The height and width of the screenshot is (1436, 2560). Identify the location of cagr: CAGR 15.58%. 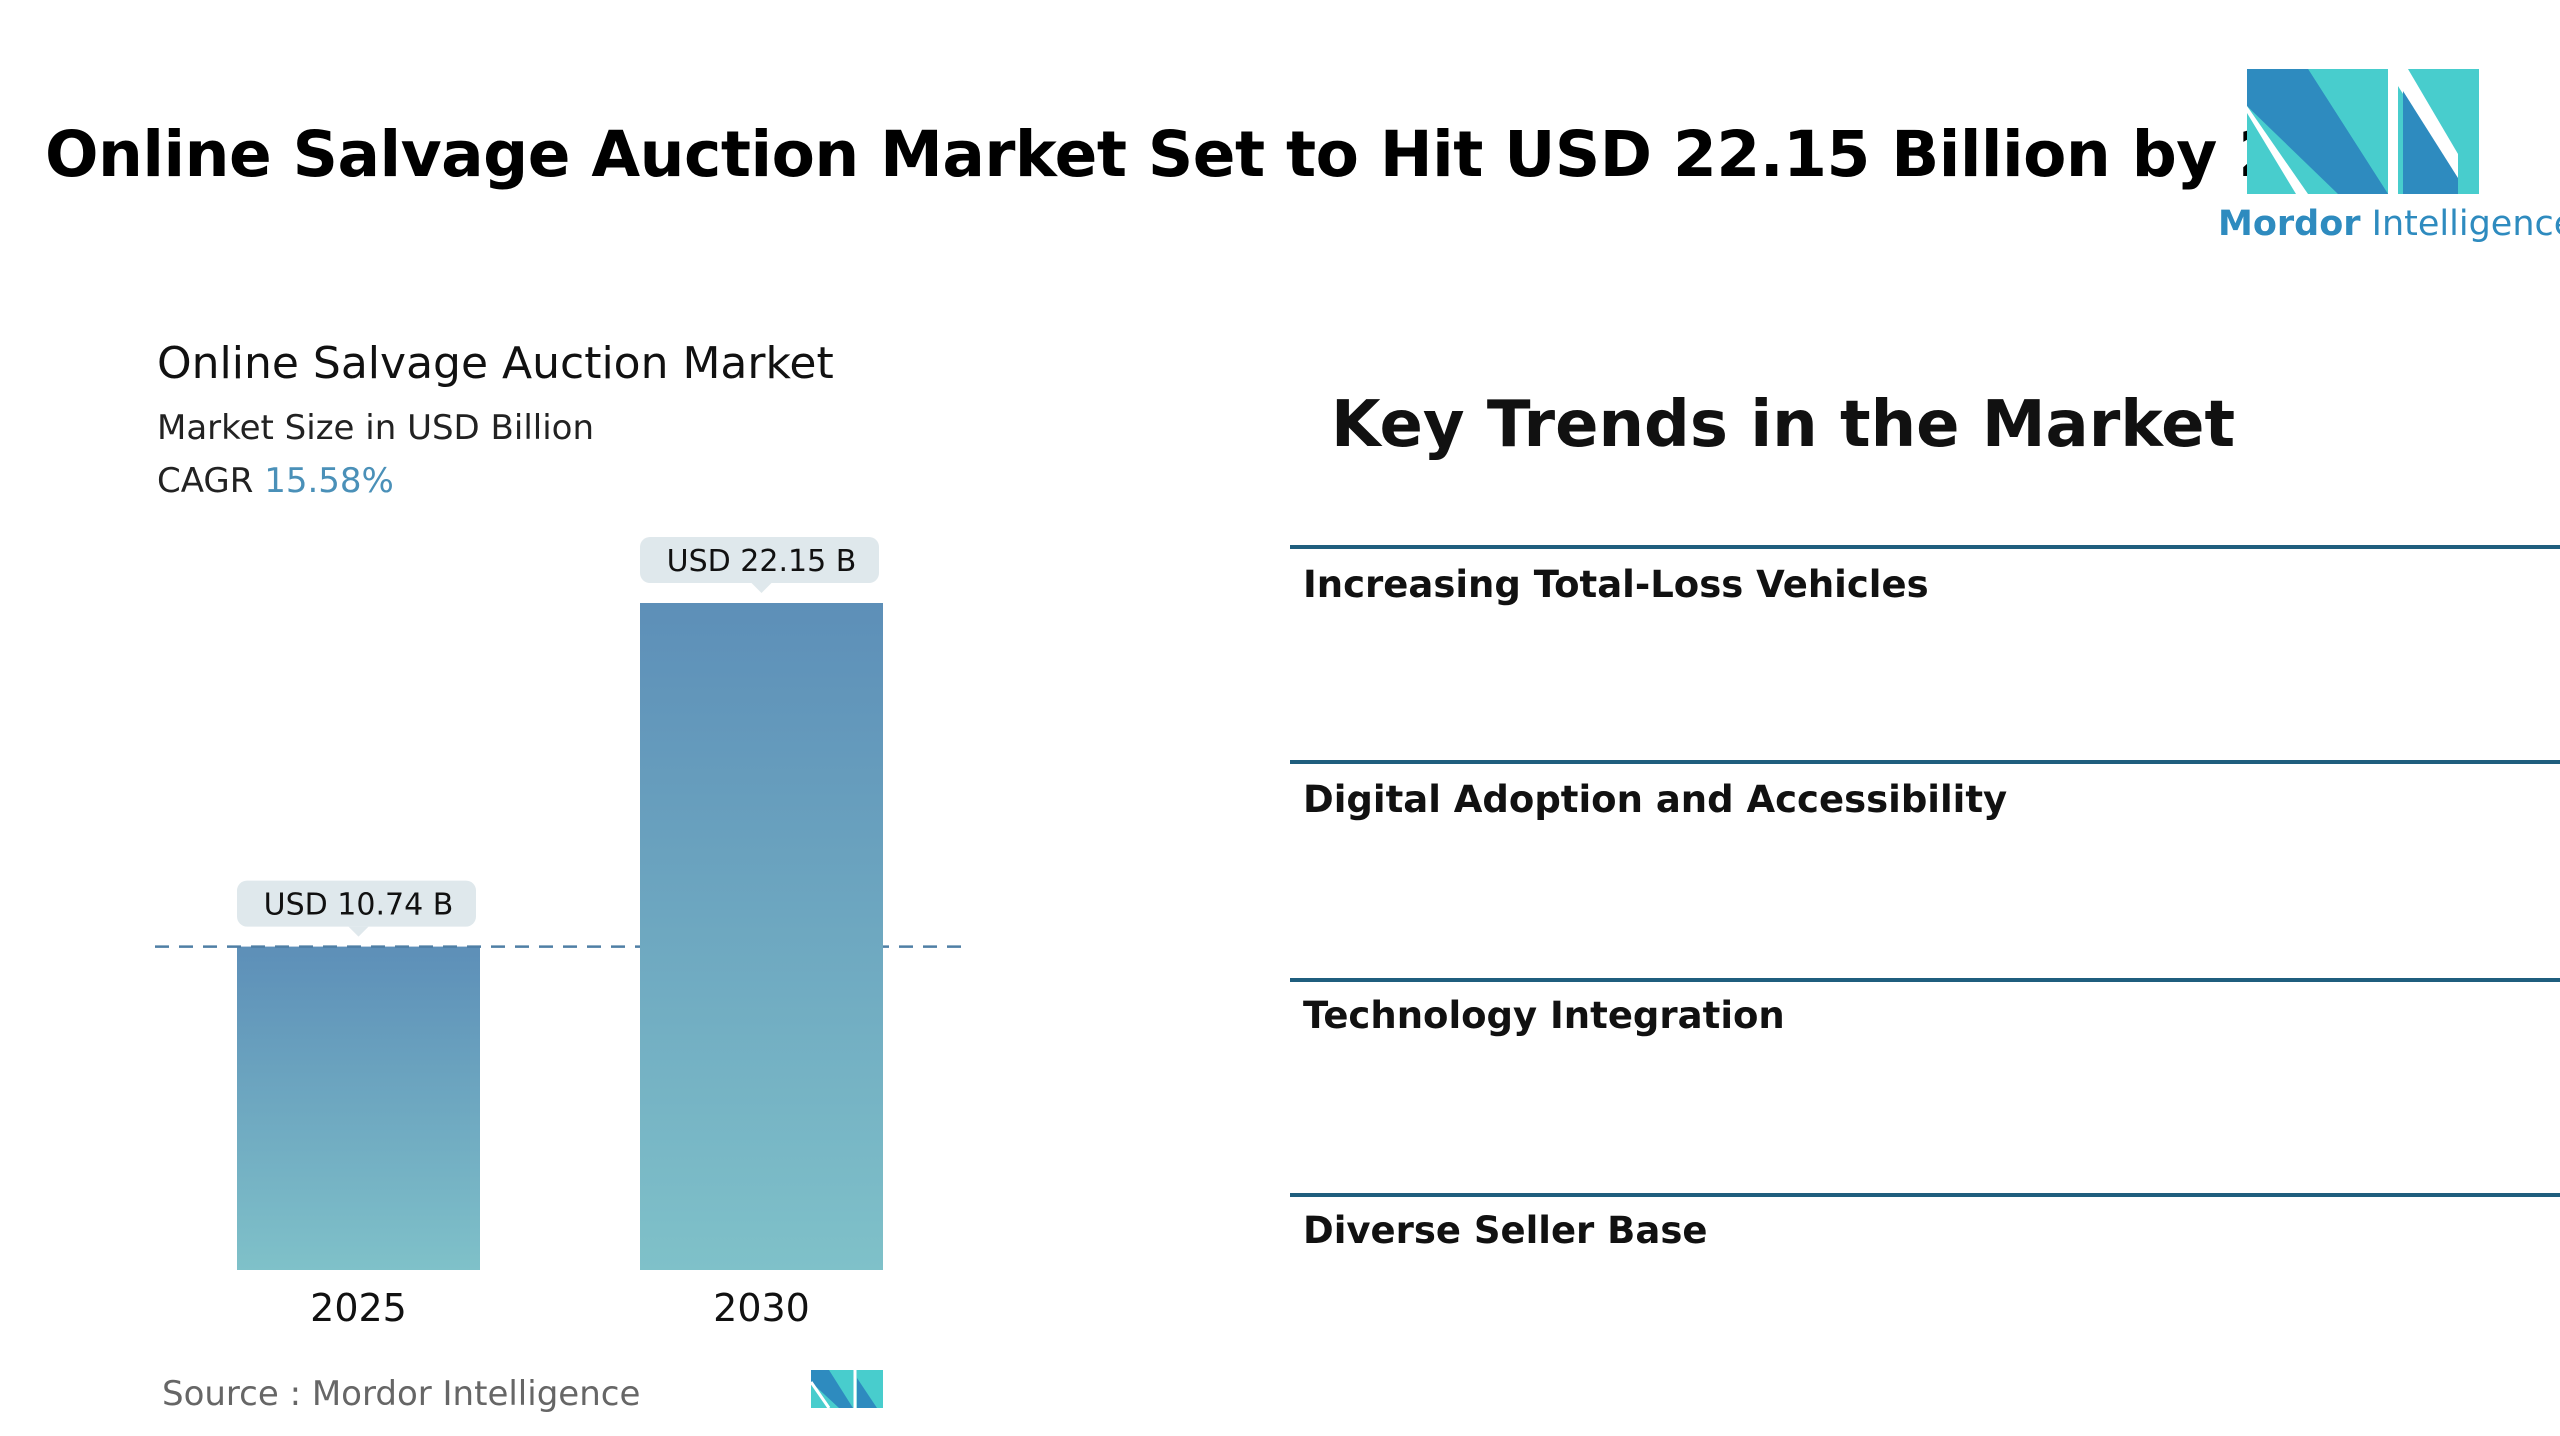
(275, 481).